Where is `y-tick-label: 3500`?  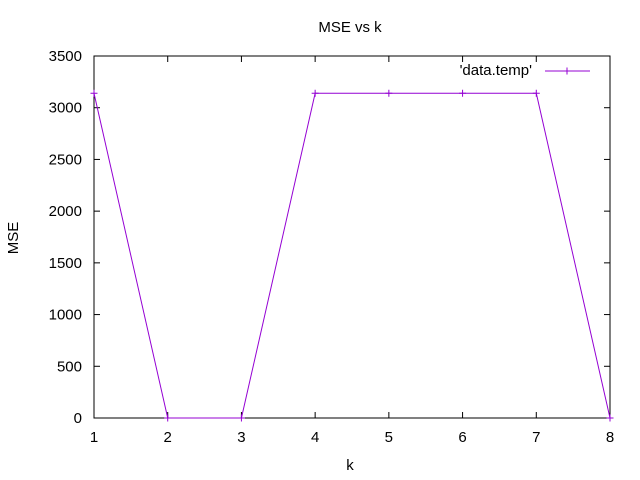
y-tick-label: 3500 is located at coordinates (65, 56).